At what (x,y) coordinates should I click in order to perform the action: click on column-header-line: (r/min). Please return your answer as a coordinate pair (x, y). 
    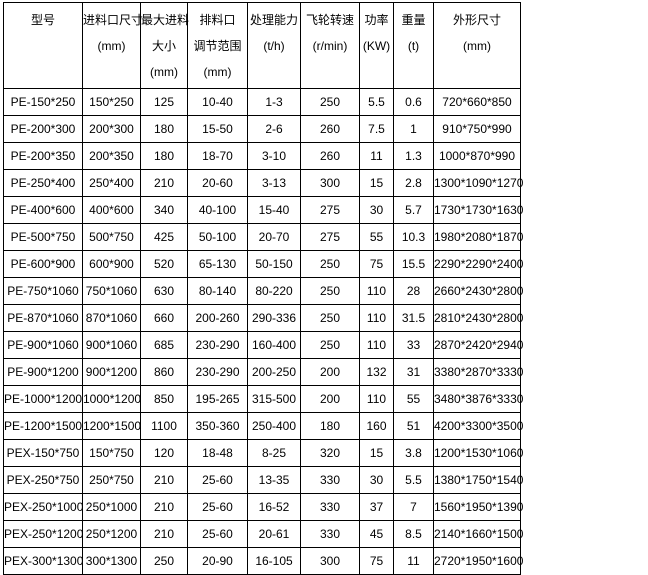
    Looking at the image, I should click on (330, 46).